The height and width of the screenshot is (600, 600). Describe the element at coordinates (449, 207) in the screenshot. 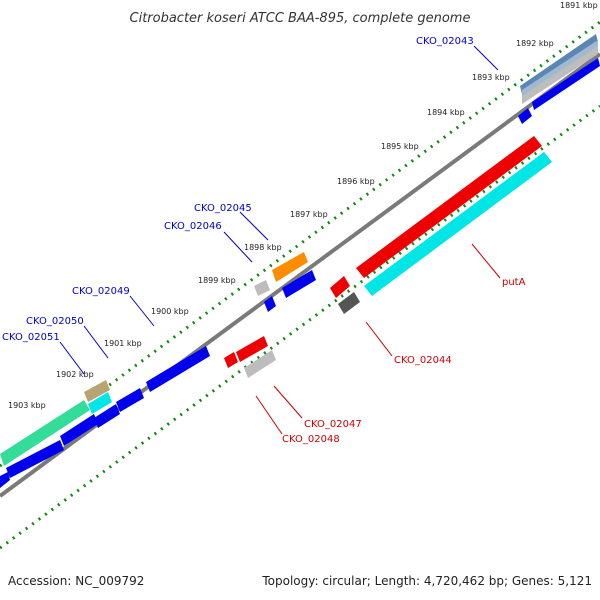

I see `gene-puta-cds` at that location.